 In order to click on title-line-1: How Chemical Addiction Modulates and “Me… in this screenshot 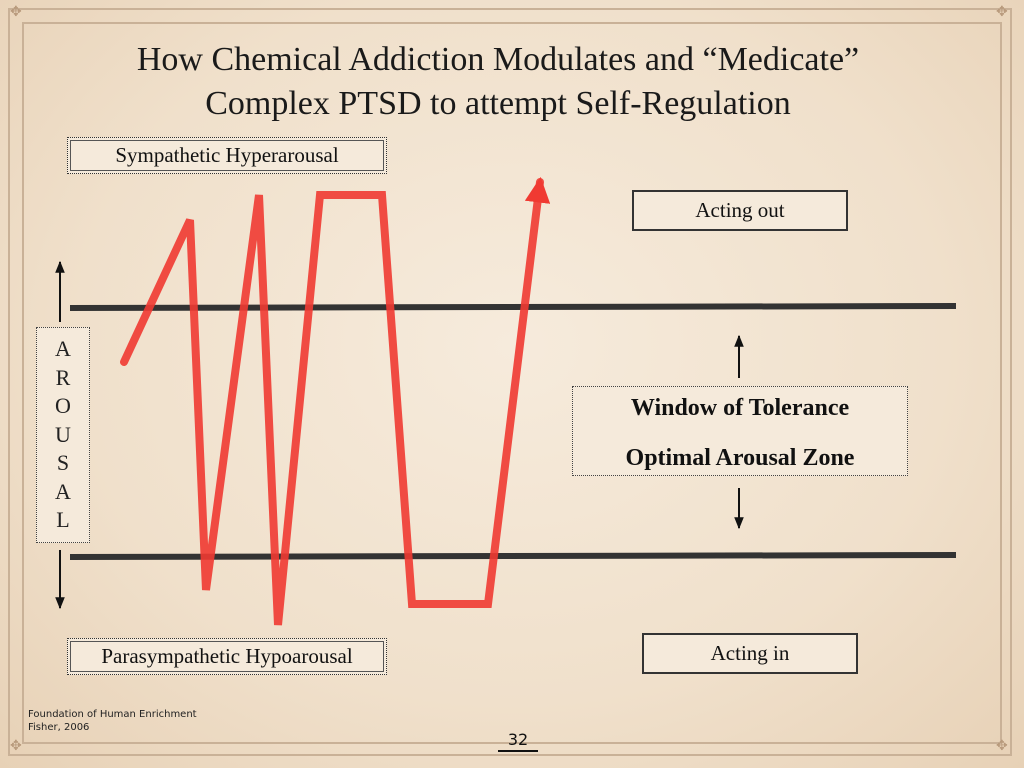, I will do `click(498, 59)`.